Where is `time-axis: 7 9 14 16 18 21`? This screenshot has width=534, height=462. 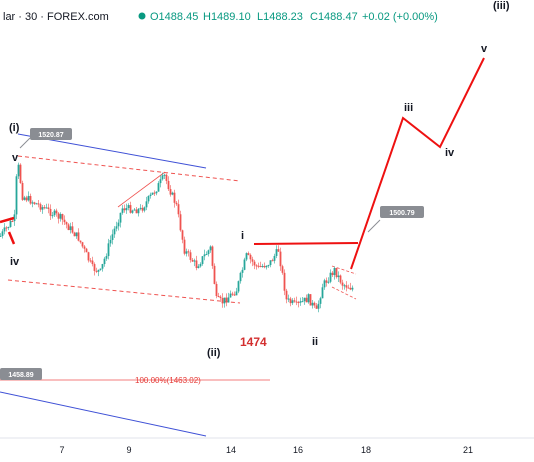 time-axis: 7 9 14 16 18 21 is located at coordinates (267, 446).